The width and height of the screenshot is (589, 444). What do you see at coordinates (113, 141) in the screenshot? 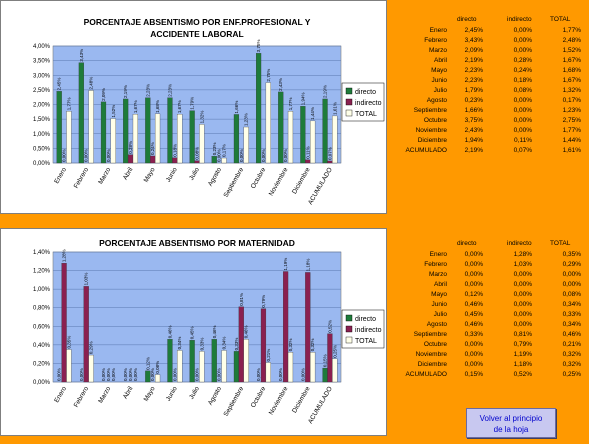
I see `bar-total-marzo` at bounding box center [113, 141].